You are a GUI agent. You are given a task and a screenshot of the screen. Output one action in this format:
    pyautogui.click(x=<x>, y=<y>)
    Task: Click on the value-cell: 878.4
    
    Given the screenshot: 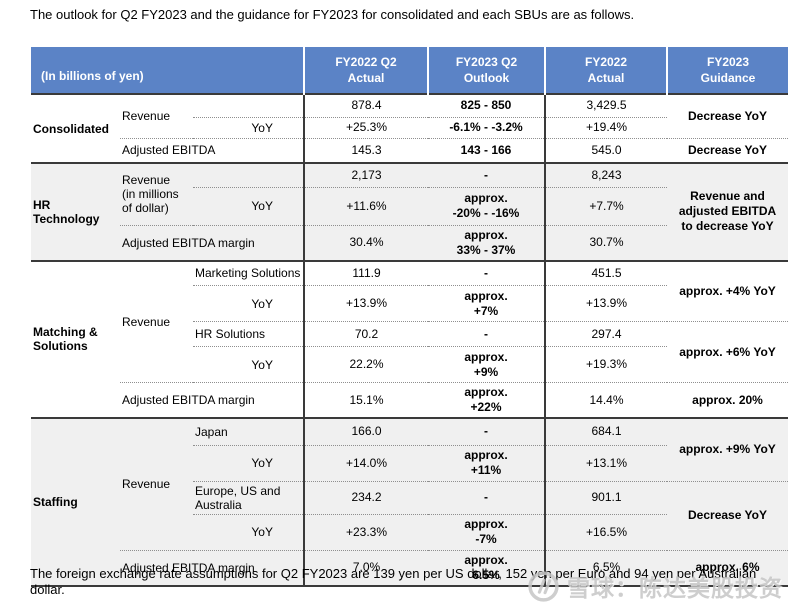 What is the action you would take?
    pyautogui.click(x=366, y=105)
    